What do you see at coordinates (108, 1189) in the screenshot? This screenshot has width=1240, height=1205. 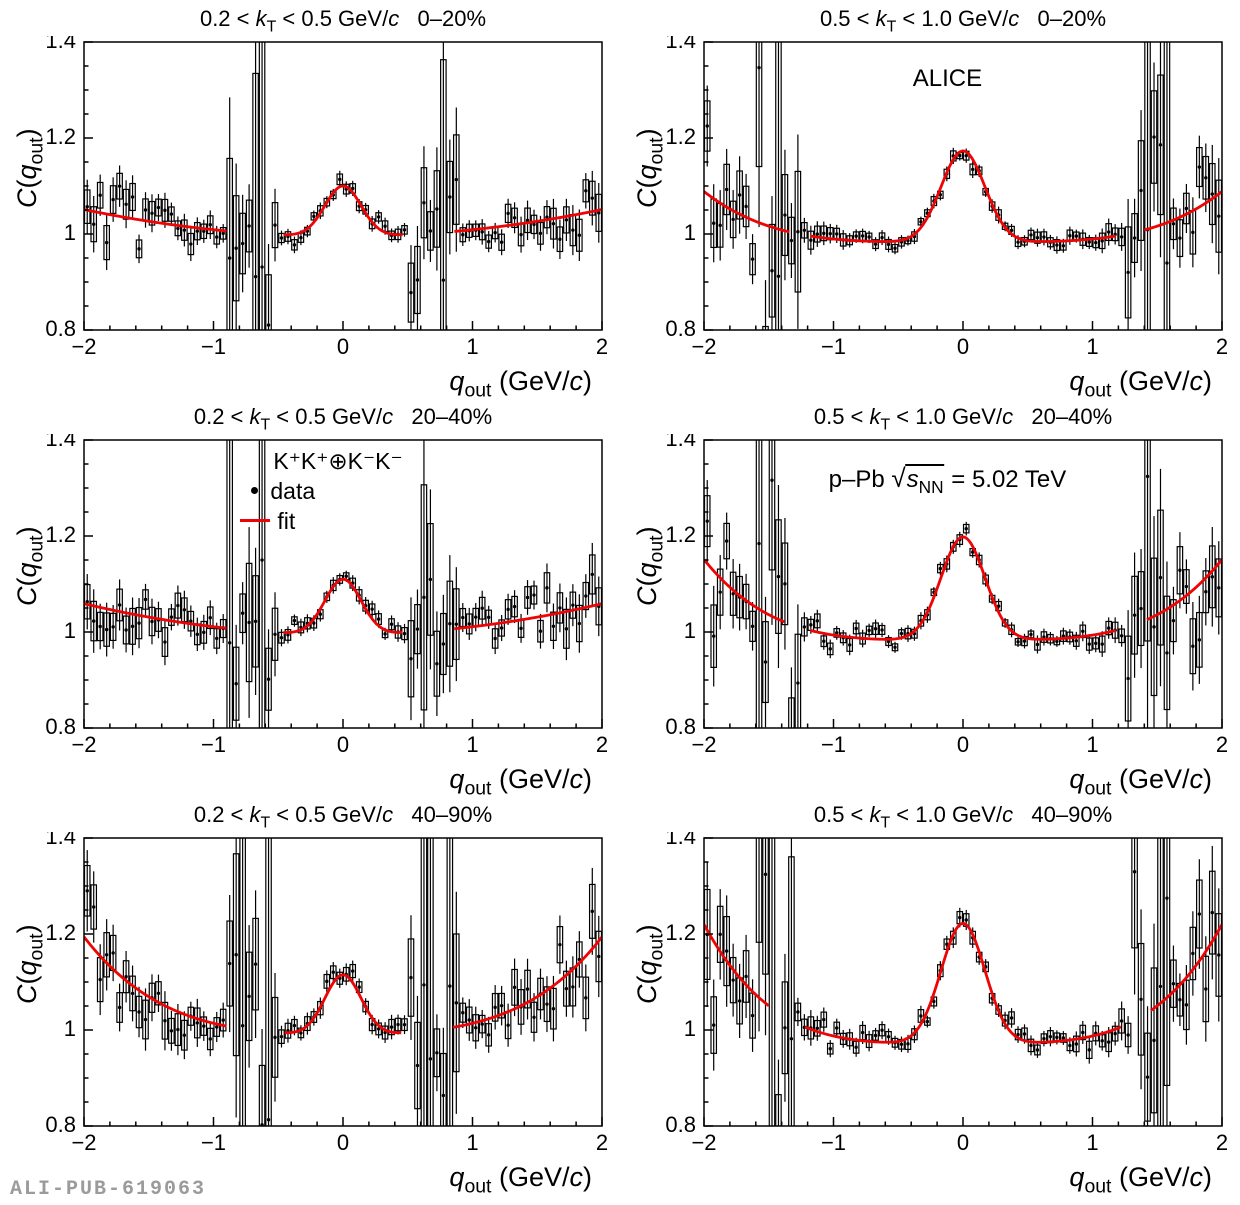 I see `publication-label: ALI-PUB-619063` at bounding box center [108, 1189].